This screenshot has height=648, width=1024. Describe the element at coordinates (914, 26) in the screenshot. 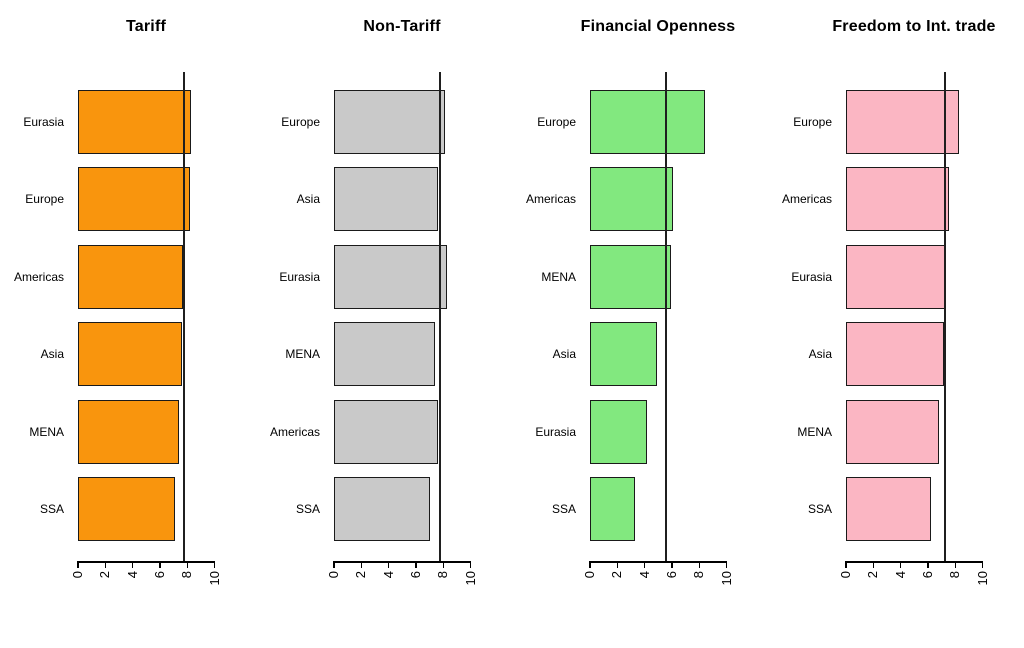

I see `chart-title: Freedom to Int. trade` at that location.